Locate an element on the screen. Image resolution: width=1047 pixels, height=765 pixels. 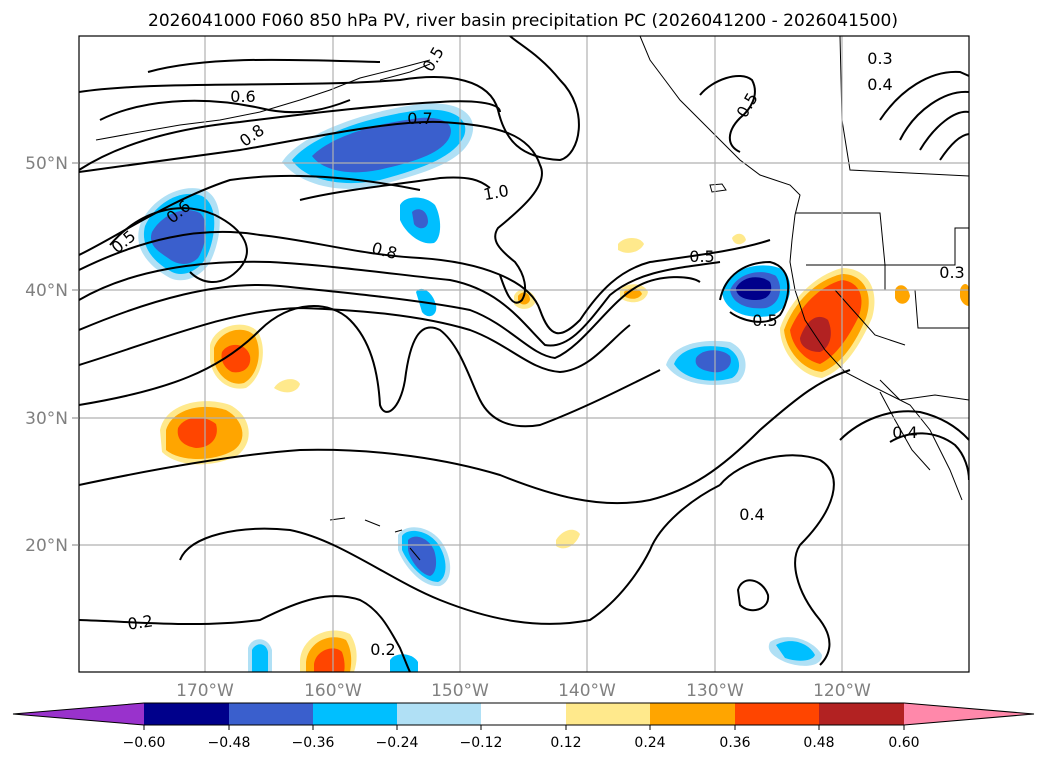
lon-tick-label: 170°W is located at coordinates (205, 691).